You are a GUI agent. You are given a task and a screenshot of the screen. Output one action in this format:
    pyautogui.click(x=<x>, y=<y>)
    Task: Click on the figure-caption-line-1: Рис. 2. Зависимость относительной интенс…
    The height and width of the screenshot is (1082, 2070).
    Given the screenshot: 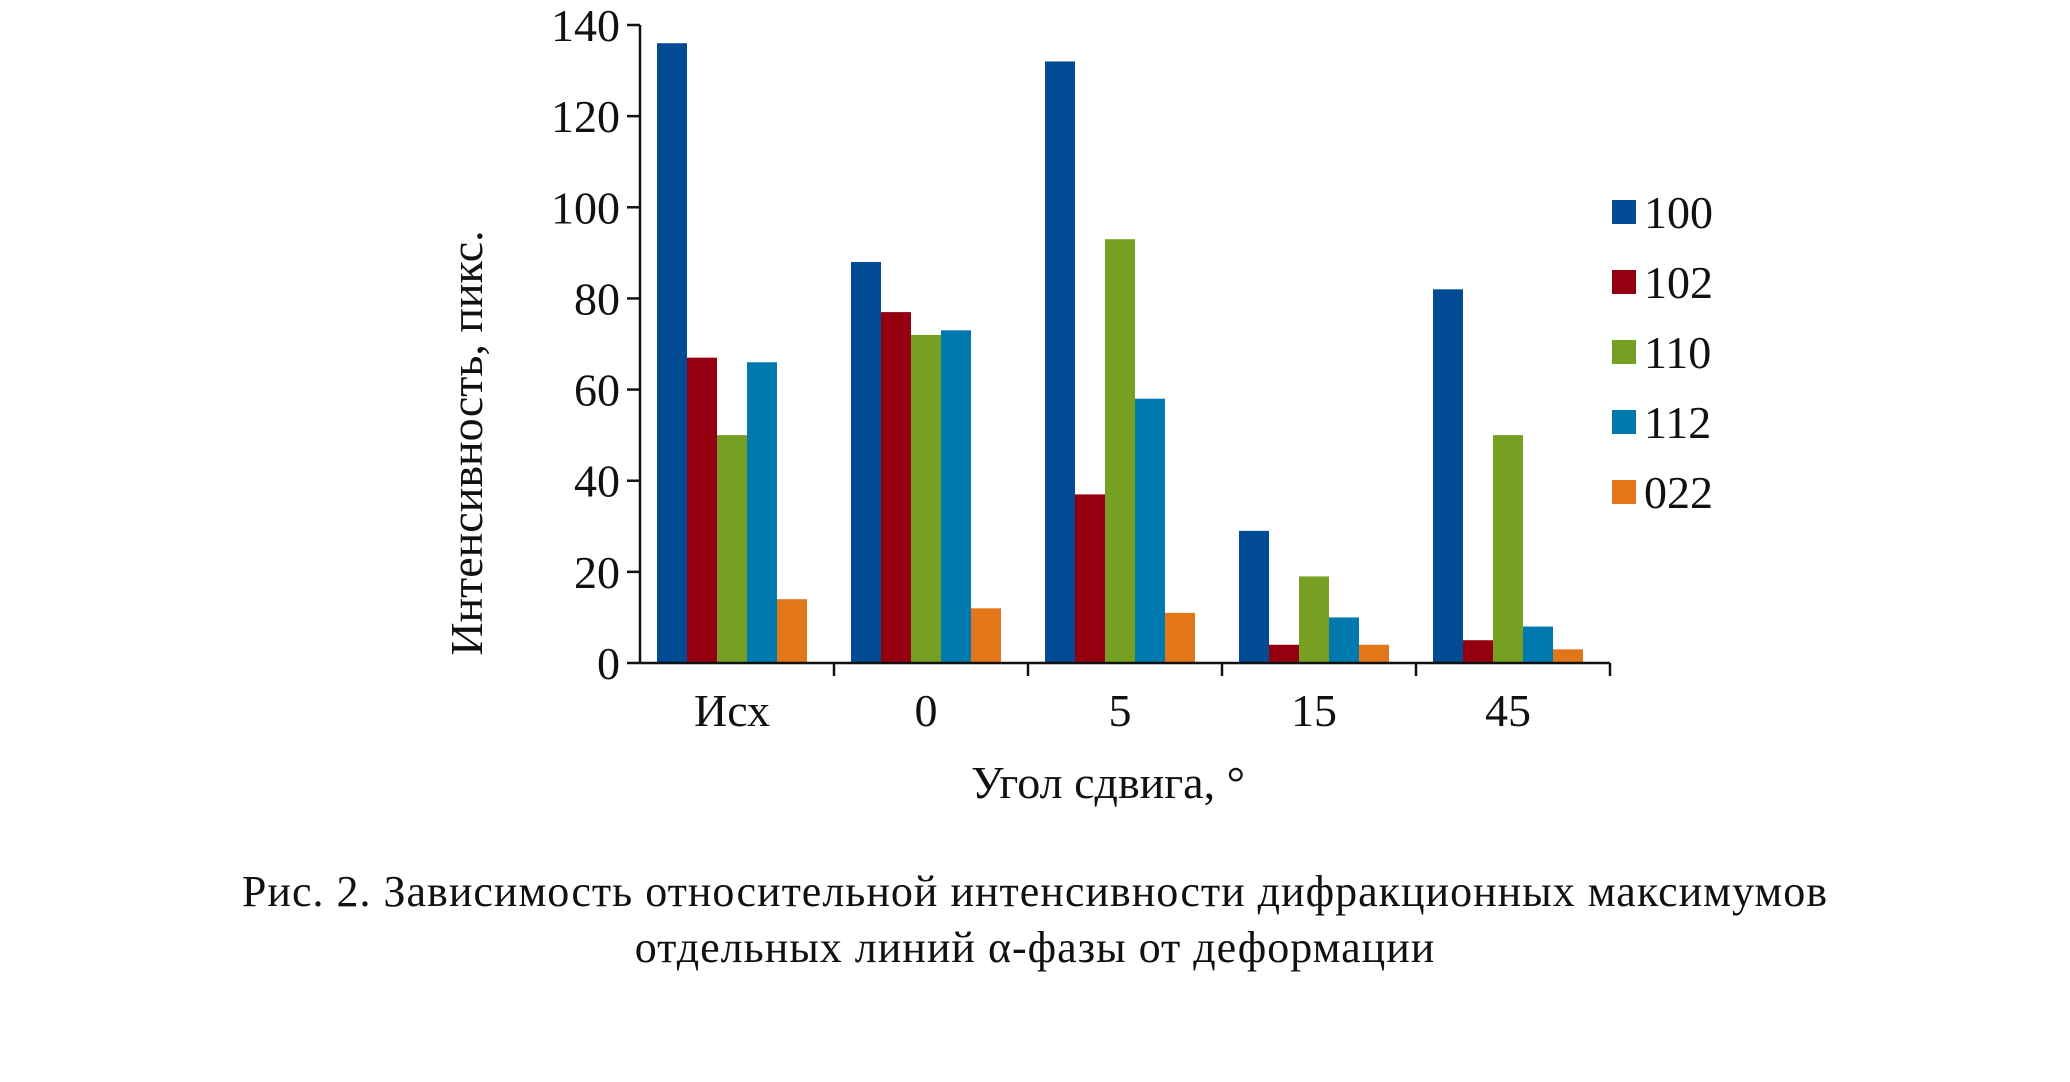 What is the action you would take?
    pyautogui.click(x=1035, y=891)
    